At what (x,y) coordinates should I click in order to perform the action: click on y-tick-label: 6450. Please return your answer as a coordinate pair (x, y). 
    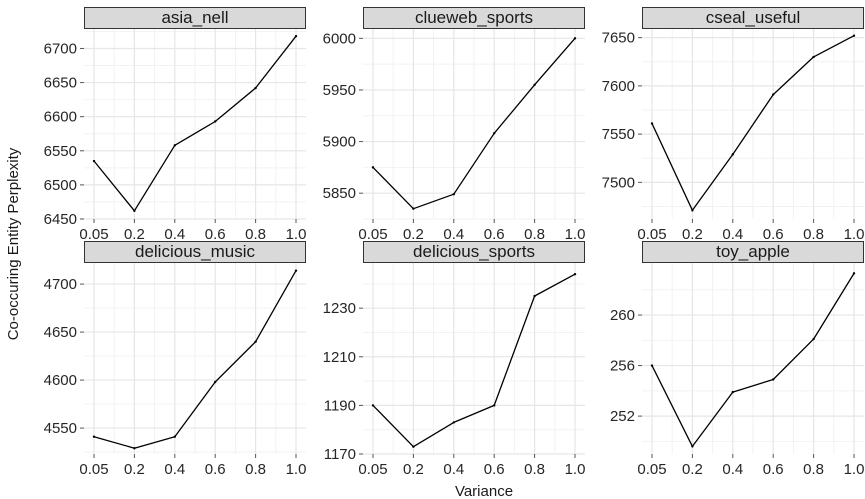
    Looking at the image, I should click on (60, 219).